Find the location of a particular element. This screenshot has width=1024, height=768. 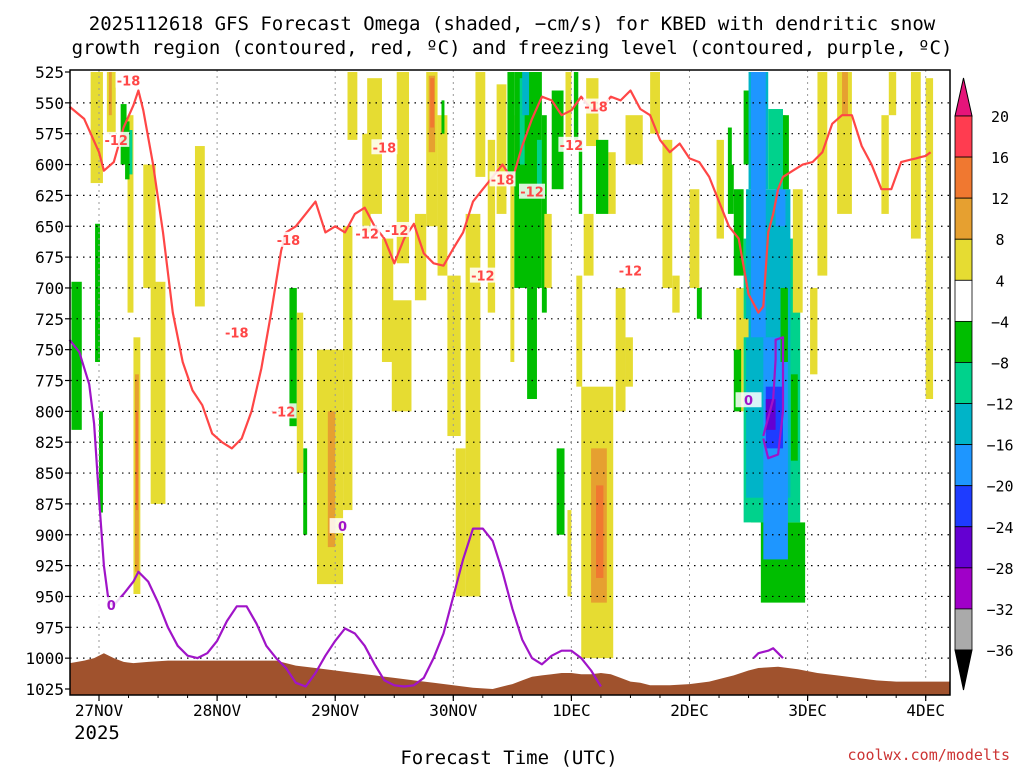

freezing-contour-label: 0 is located at coordinates (111, 606).